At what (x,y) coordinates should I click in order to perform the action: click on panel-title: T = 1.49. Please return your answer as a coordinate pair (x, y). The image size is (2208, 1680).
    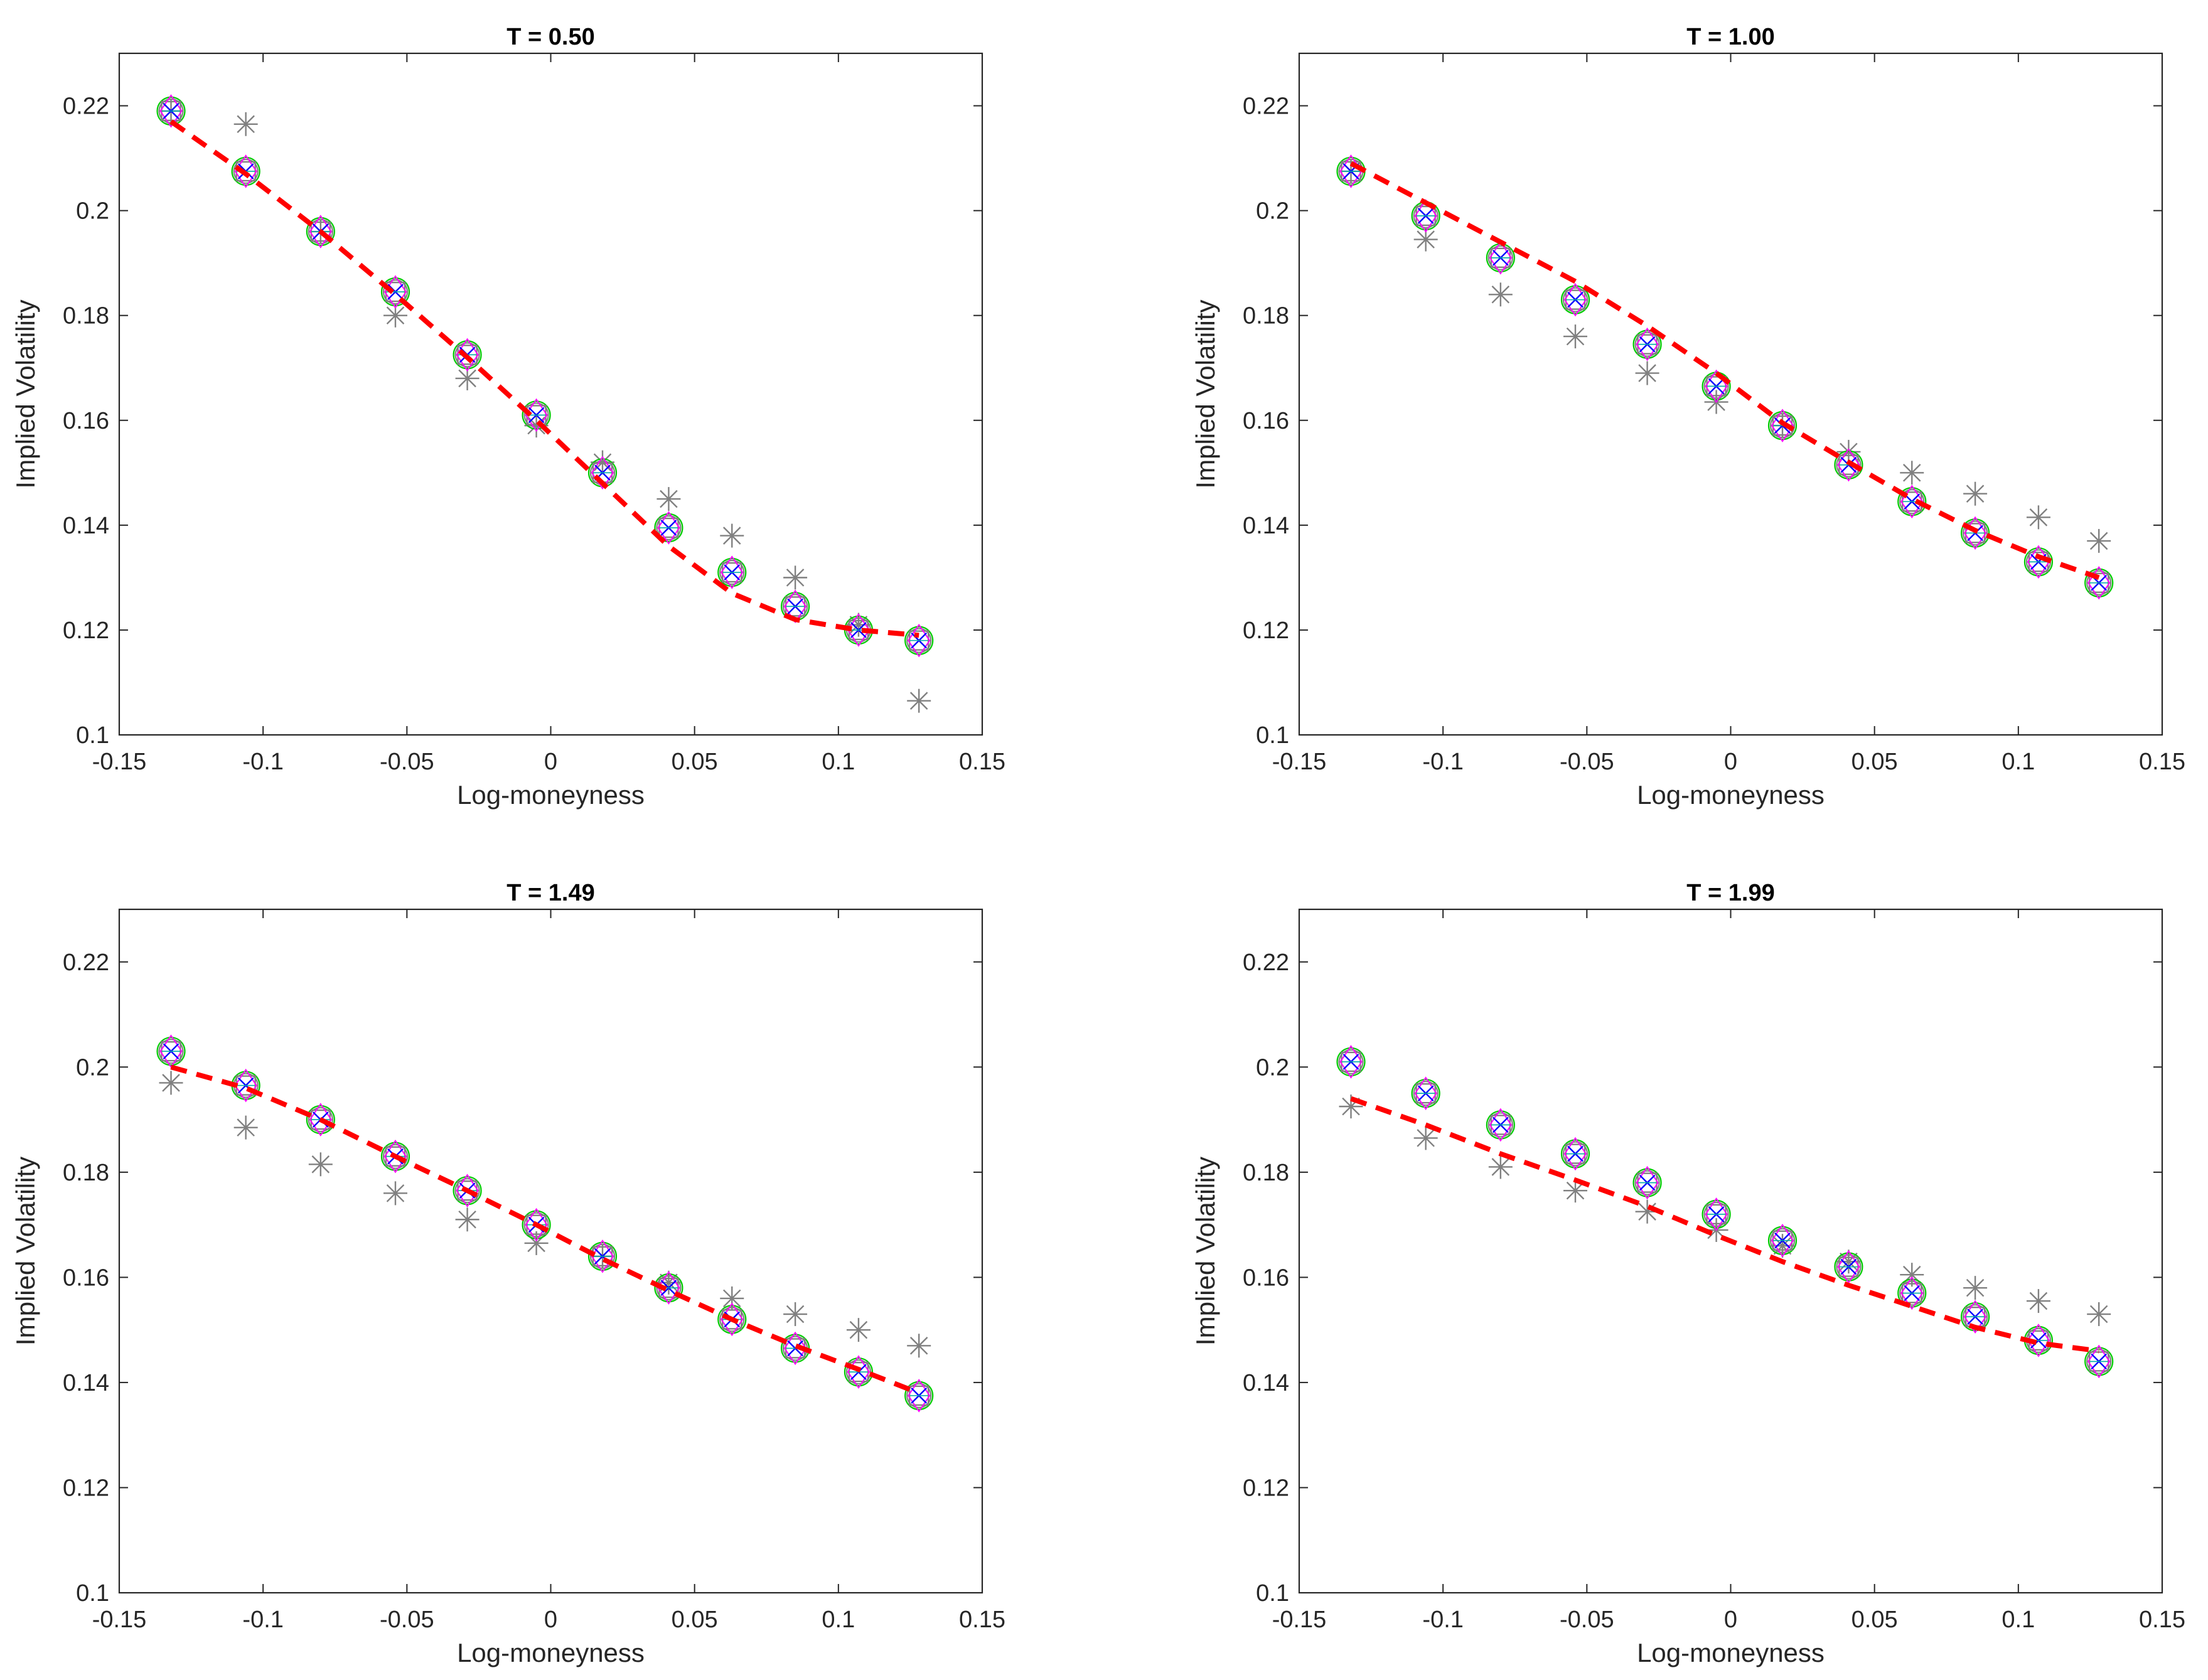
    Looking at the image, I should click on (550, 893).